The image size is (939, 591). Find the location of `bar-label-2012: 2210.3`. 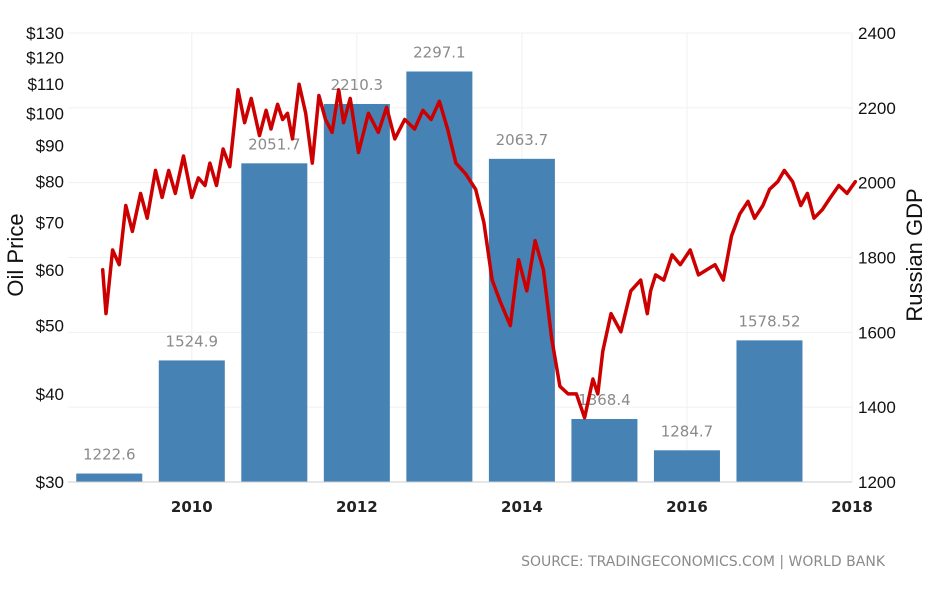

bar-label-2012: 2210.3 is located at coordinates (357, 85).